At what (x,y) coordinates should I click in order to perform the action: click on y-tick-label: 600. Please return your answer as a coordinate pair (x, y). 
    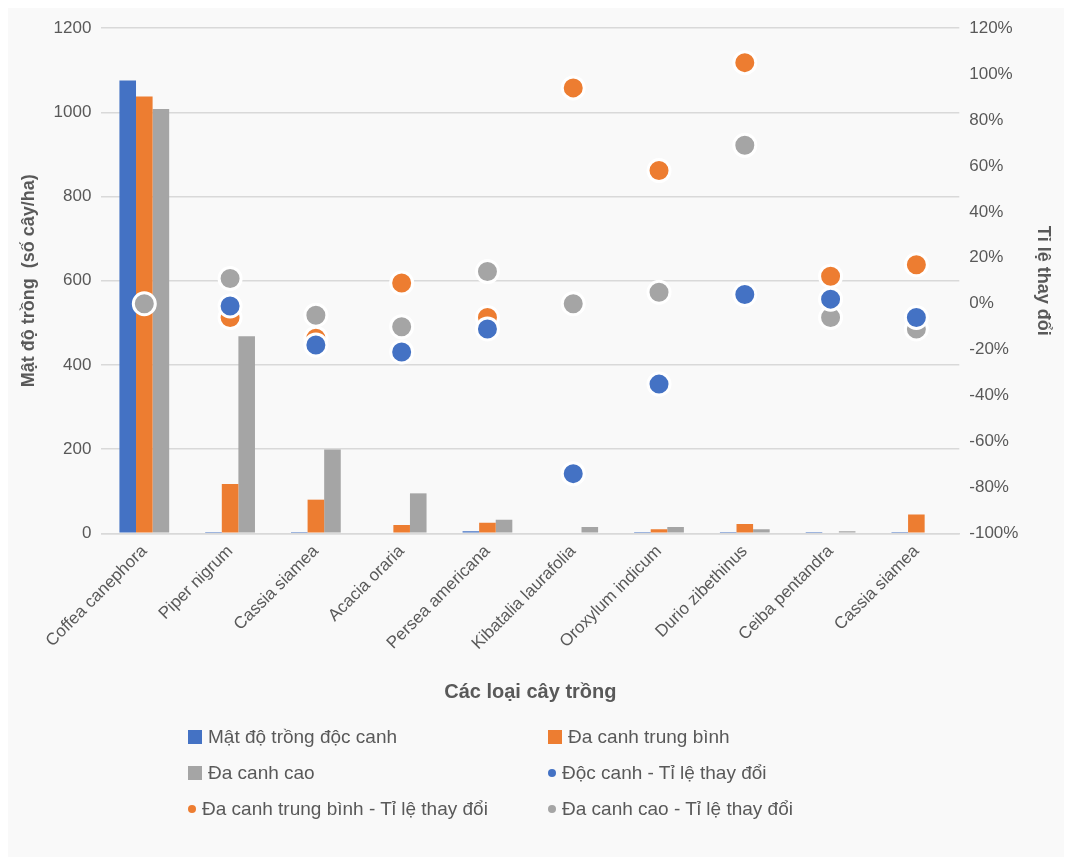
    Looking at the image, I should click on (77, 280).